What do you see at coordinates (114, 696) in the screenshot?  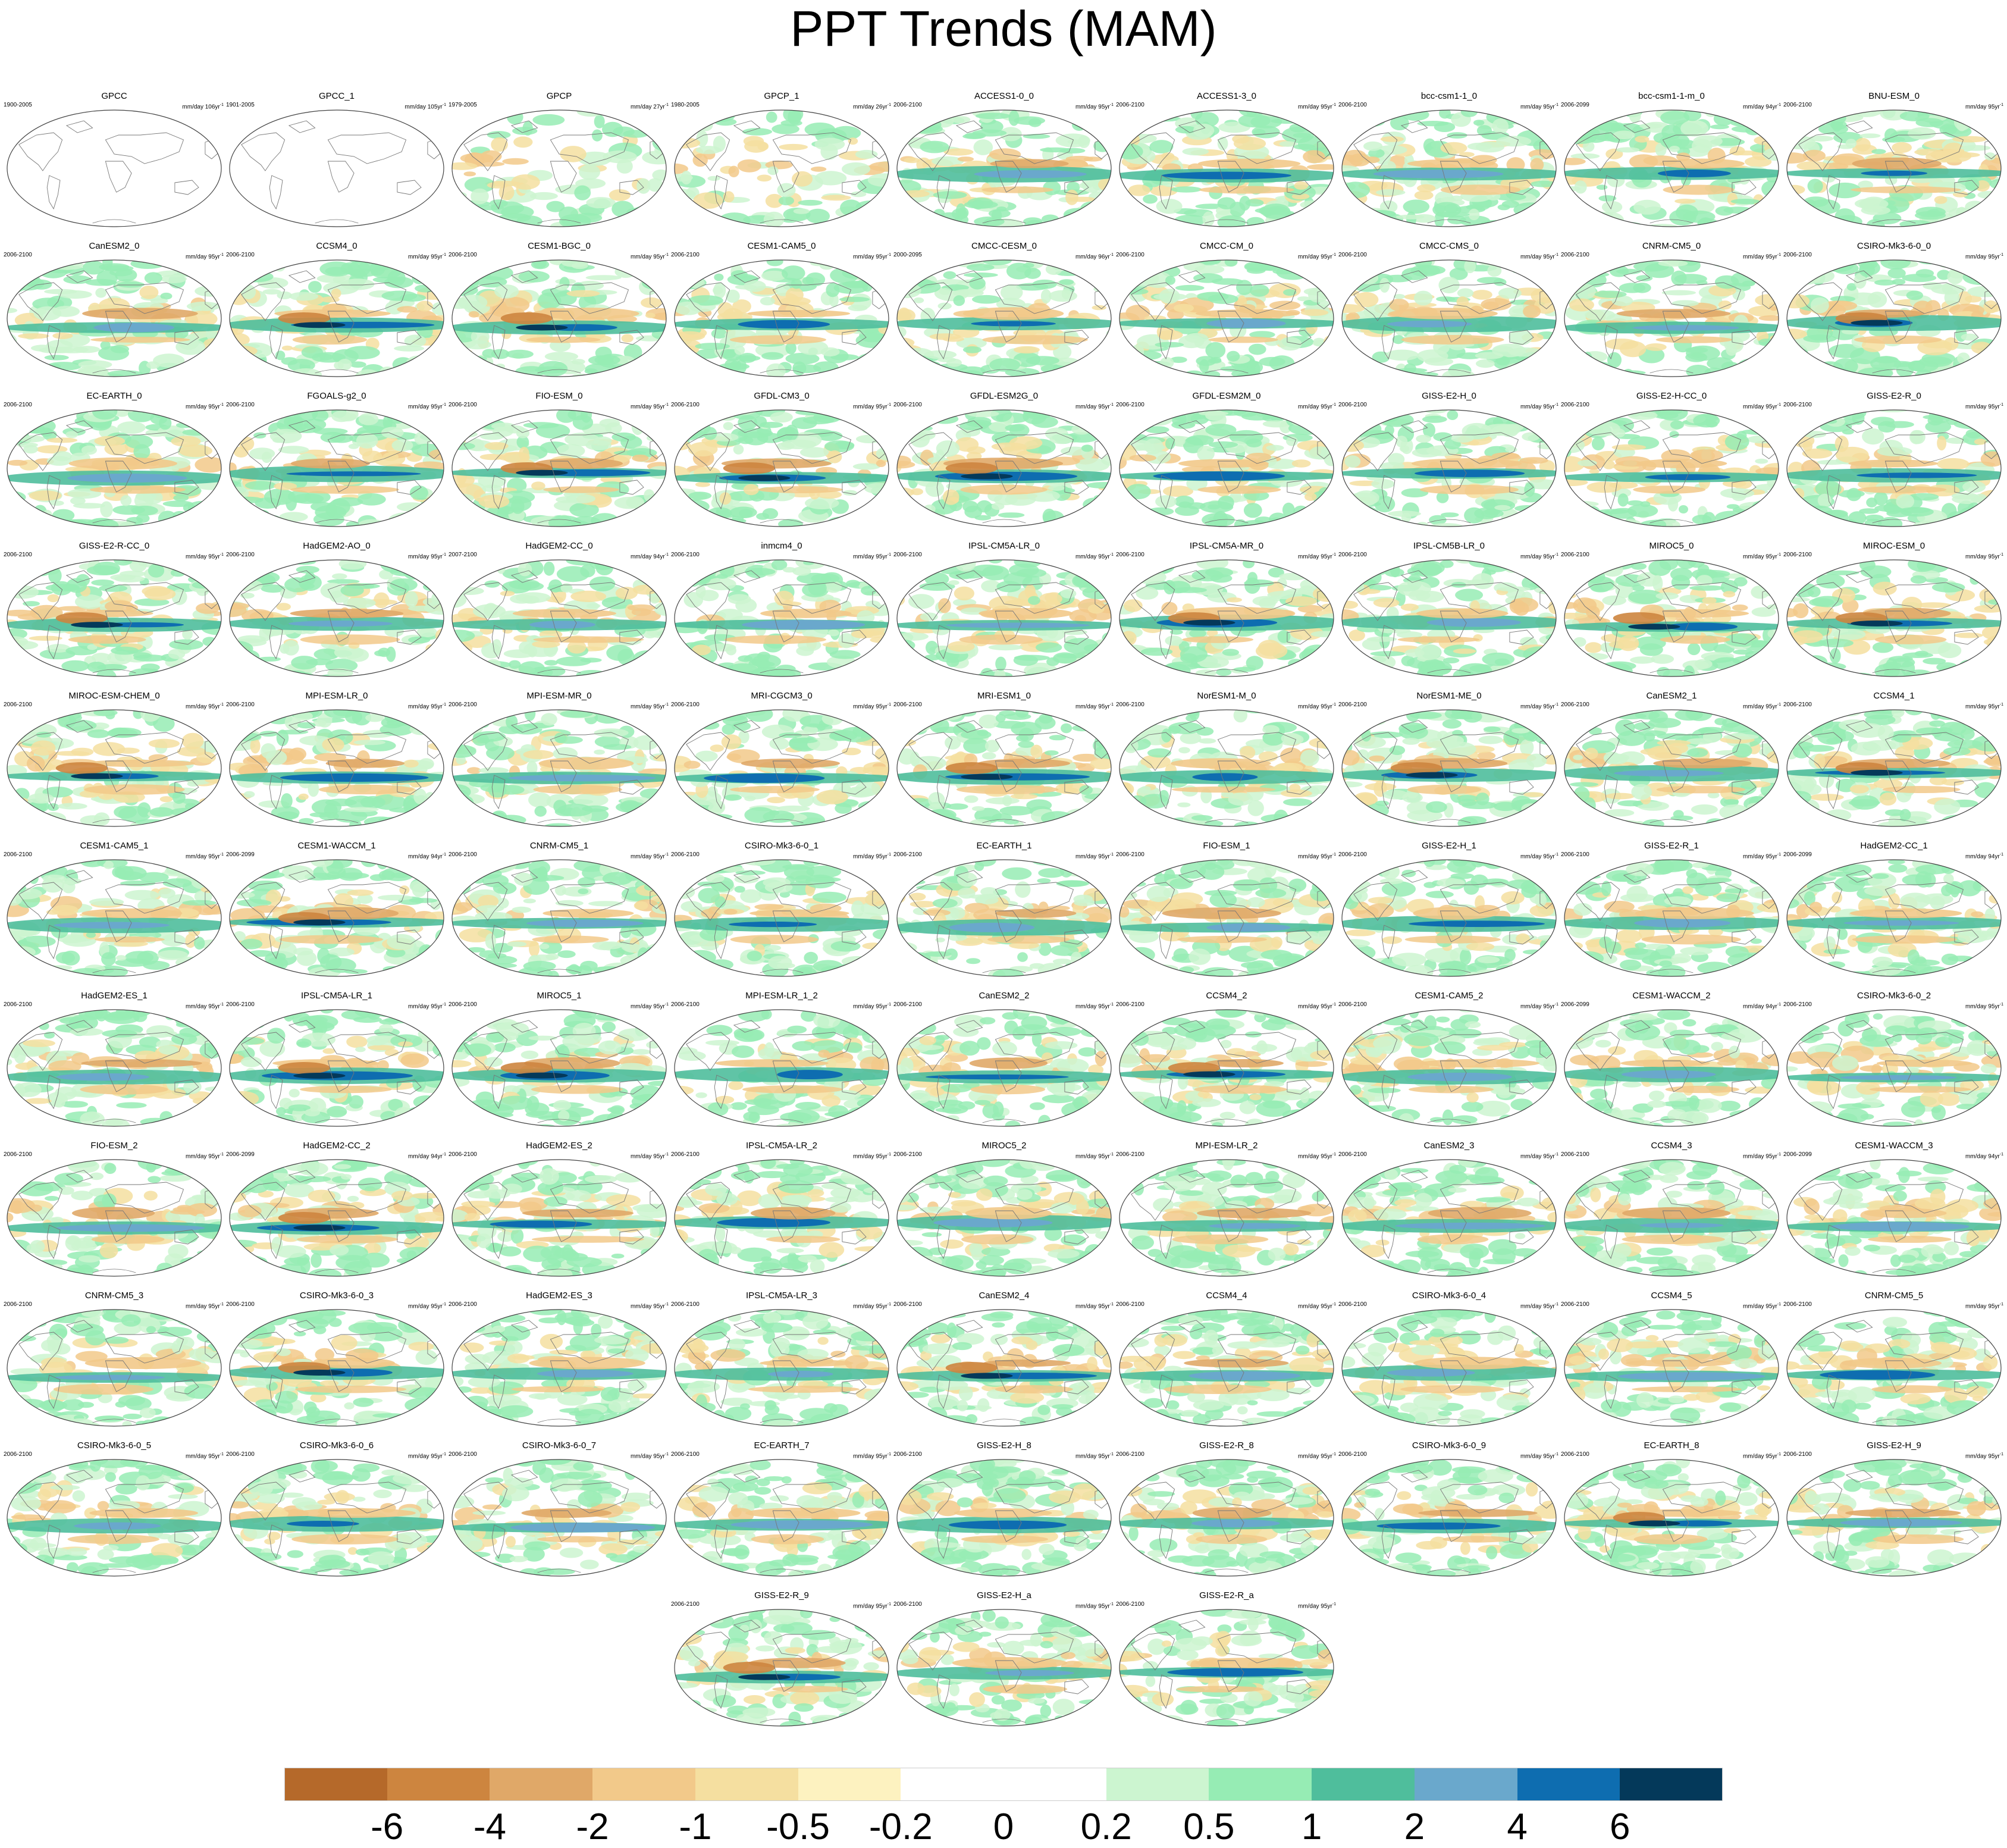 I see `panel-title: MIROC-ESM-CHEM_0` at bounding box center [114, 696].